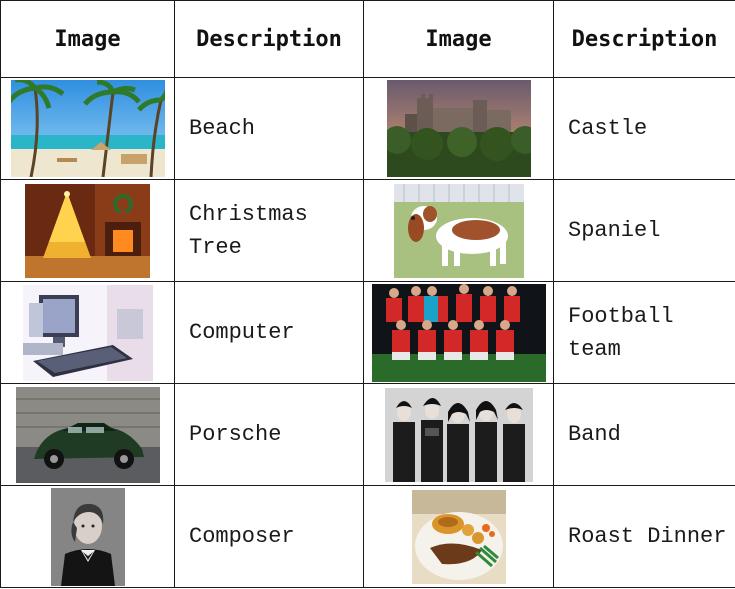 This screenshot has width=735, height=589. What do you see at coordinates (644, 39) in the screenshot?
I see `header-description-2: Description` at bounding box center [644, 39].